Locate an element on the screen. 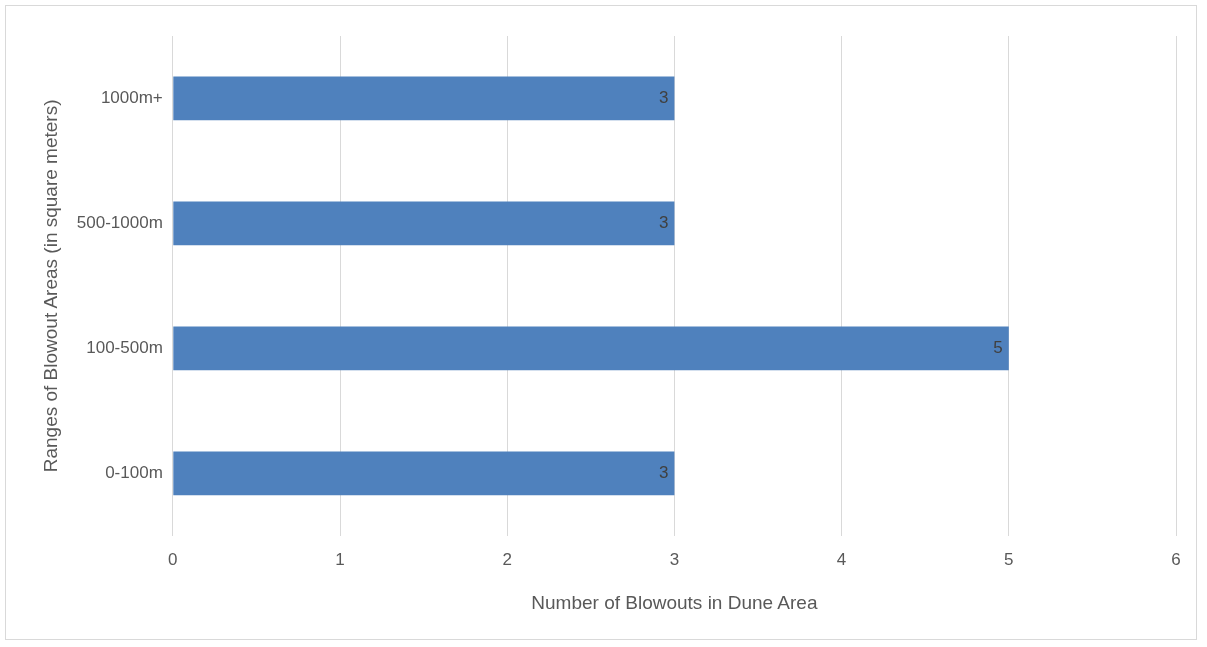 The image size is (1207, 647). y-tick-label: 0-100m is located at coordinates (134, 473).